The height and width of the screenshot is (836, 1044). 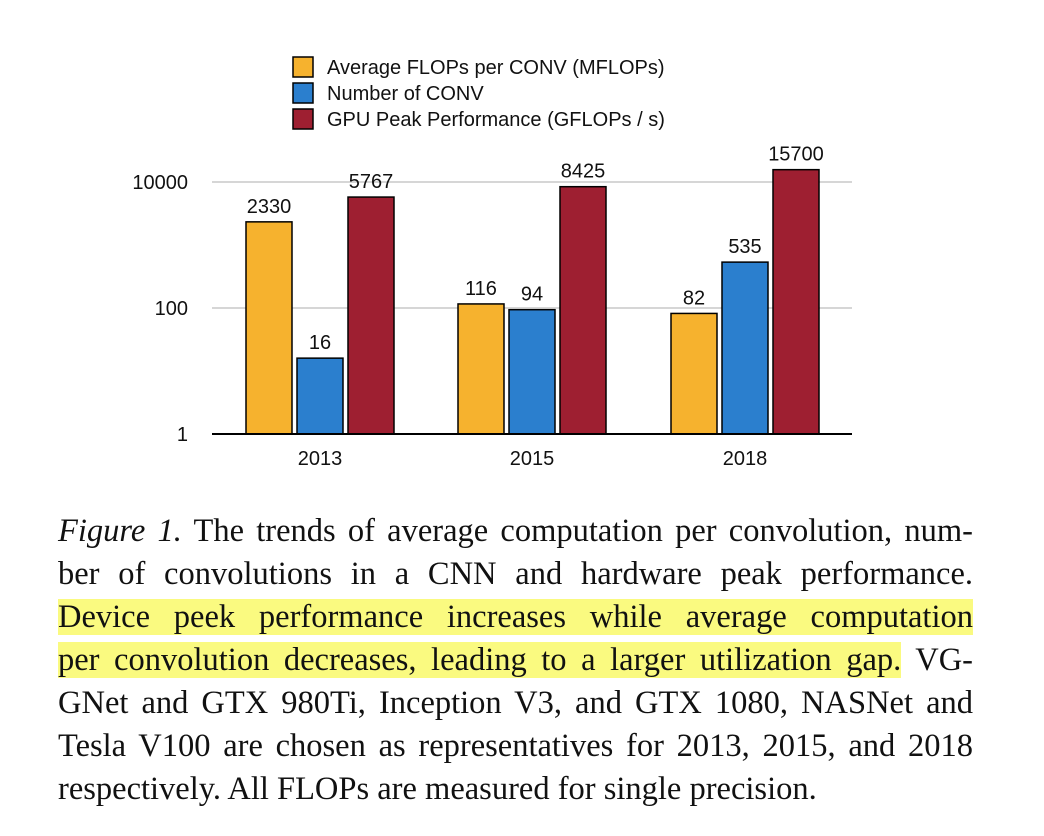 I want to click on data-label: 535, so click(x=744, y=247).